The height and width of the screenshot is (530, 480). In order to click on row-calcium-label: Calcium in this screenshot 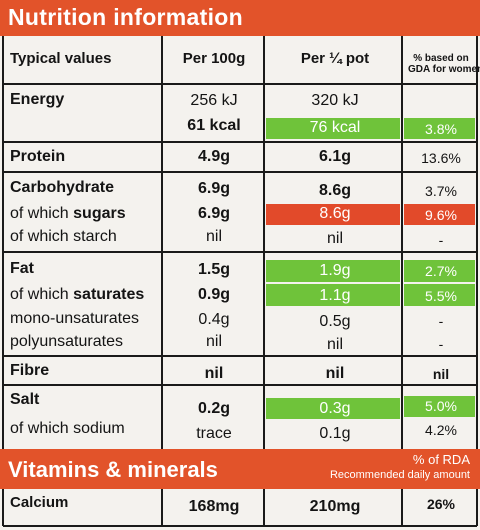, I will do `click(39, 502)`.